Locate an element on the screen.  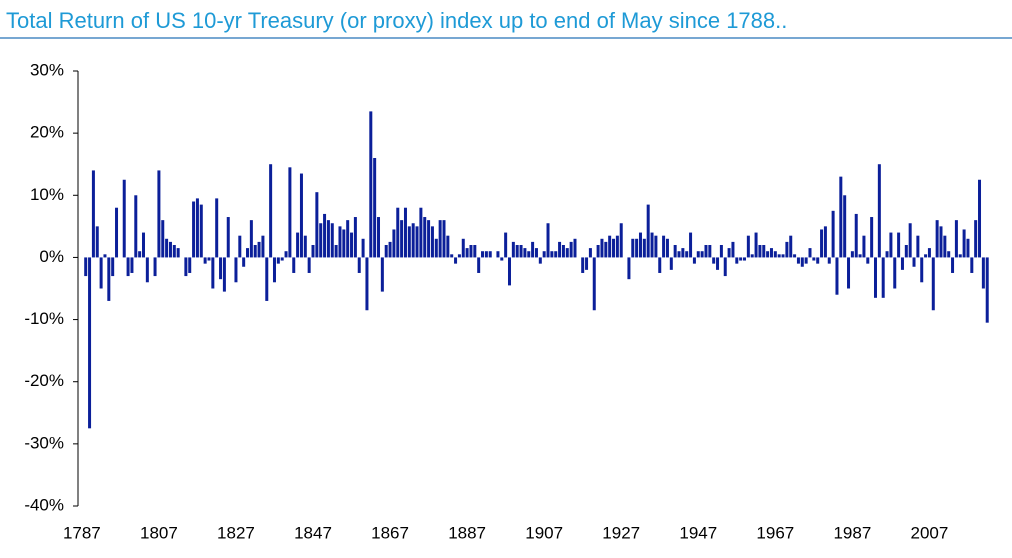
x-tick-label: 1987 is located at coordinates (852, 532).